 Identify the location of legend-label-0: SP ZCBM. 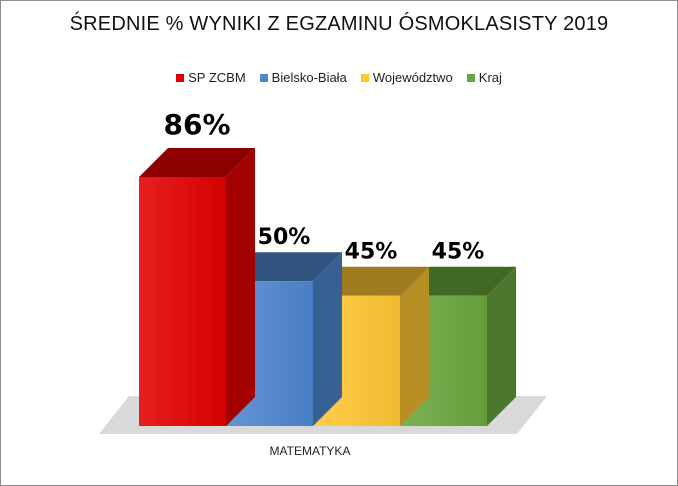
(217, 77).